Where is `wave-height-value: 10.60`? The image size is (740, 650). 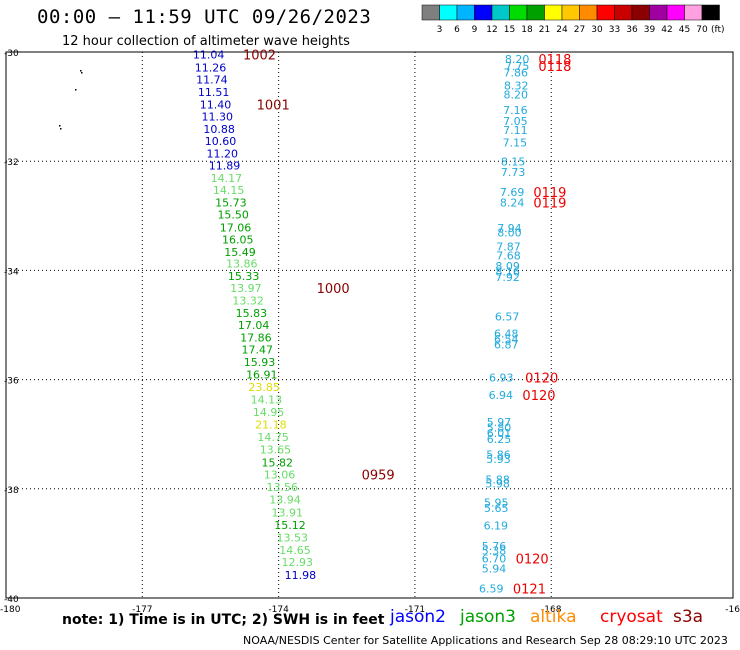 wave-height-value: 10.60 is located at coordinates (221, 141).